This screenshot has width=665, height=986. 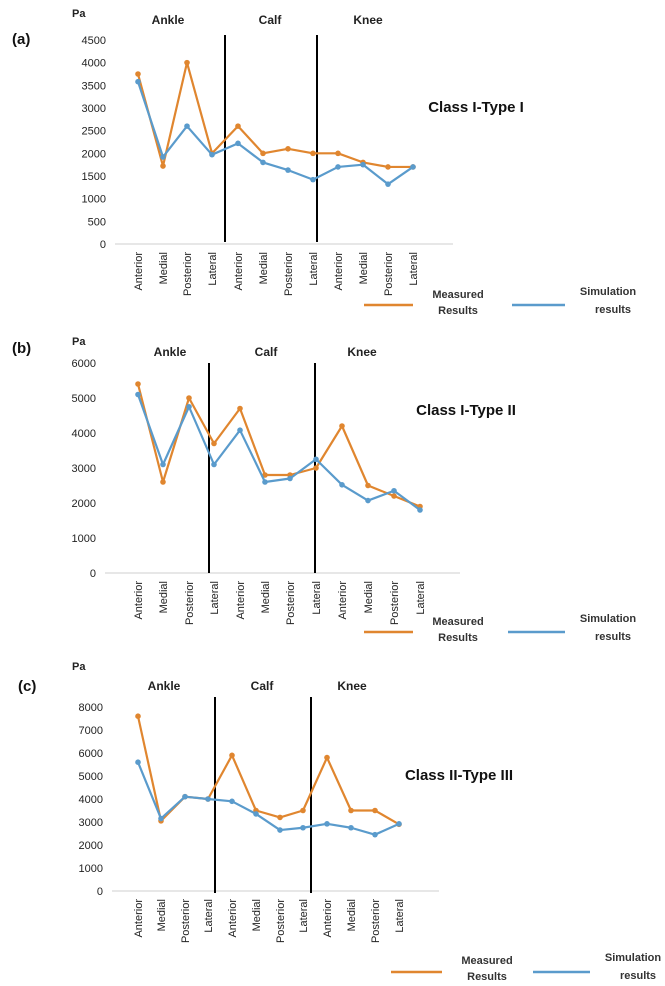 I want to click on class-label: Class I-Type I, so click(x=476, y=107).